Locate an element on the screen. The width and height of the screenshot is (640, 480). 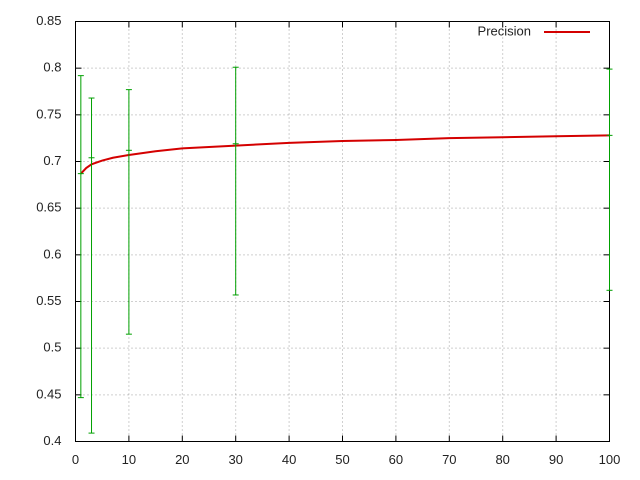
y-tick-label: 0.7 is located at coordinates (52, 160).